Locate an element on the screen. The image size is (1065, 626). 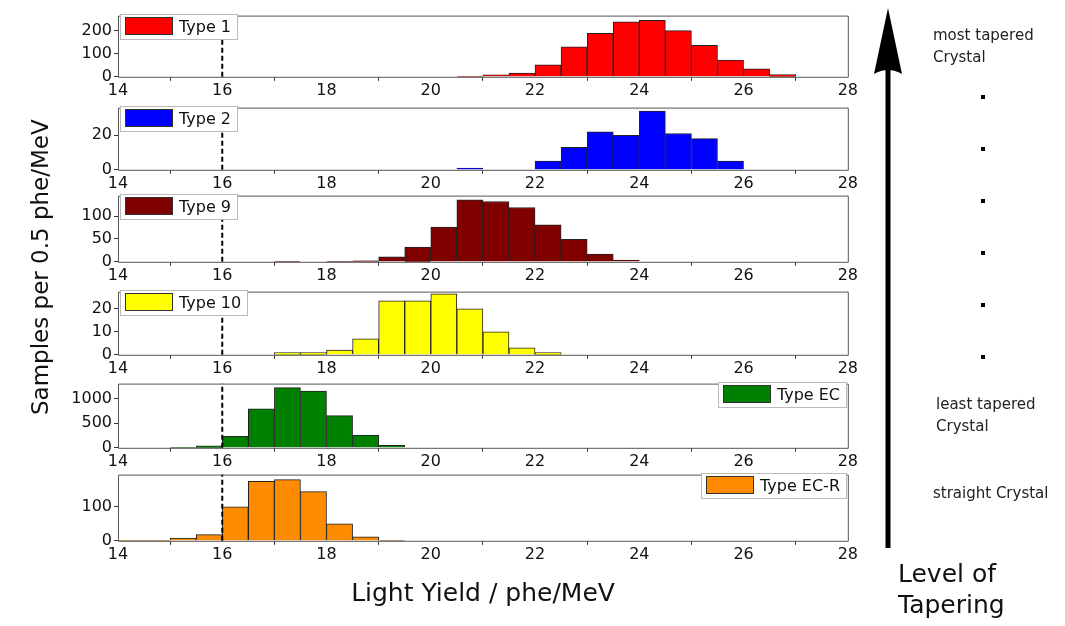
legend-label: Type 1 is located at coordinates (205, 26).